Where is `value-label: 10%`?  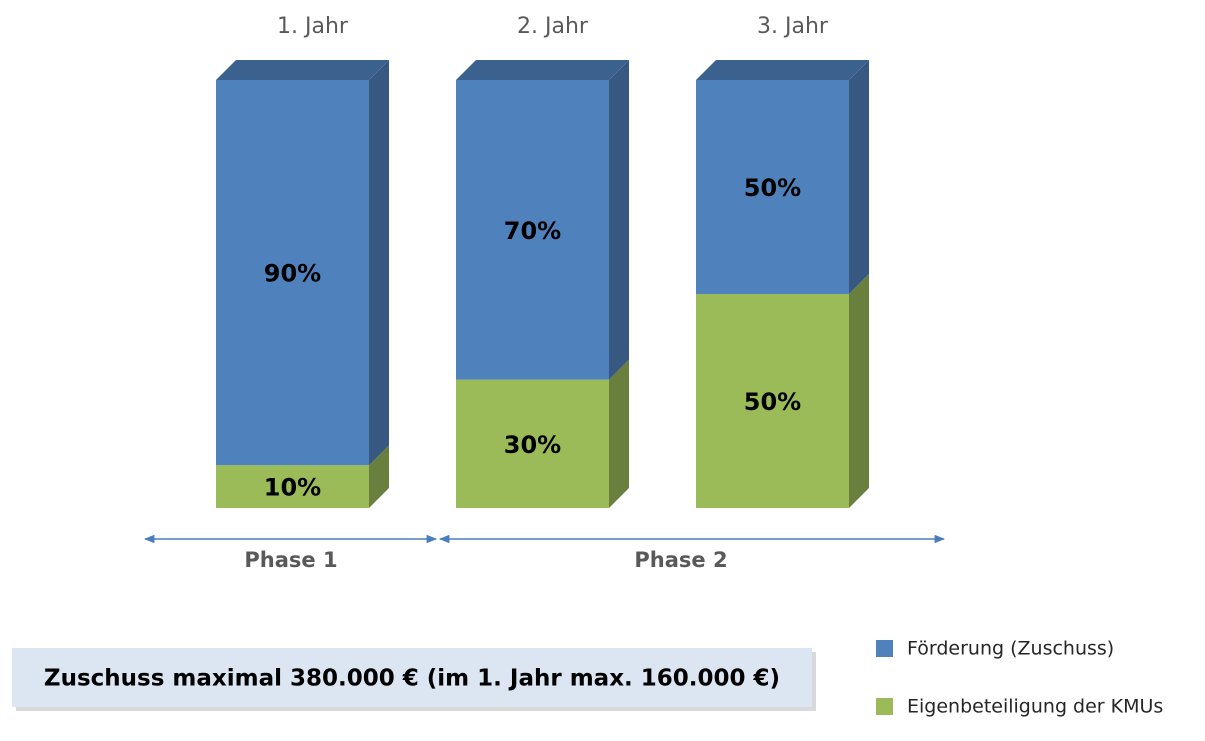 value-label: 10% is located at coordinates (292, 488).